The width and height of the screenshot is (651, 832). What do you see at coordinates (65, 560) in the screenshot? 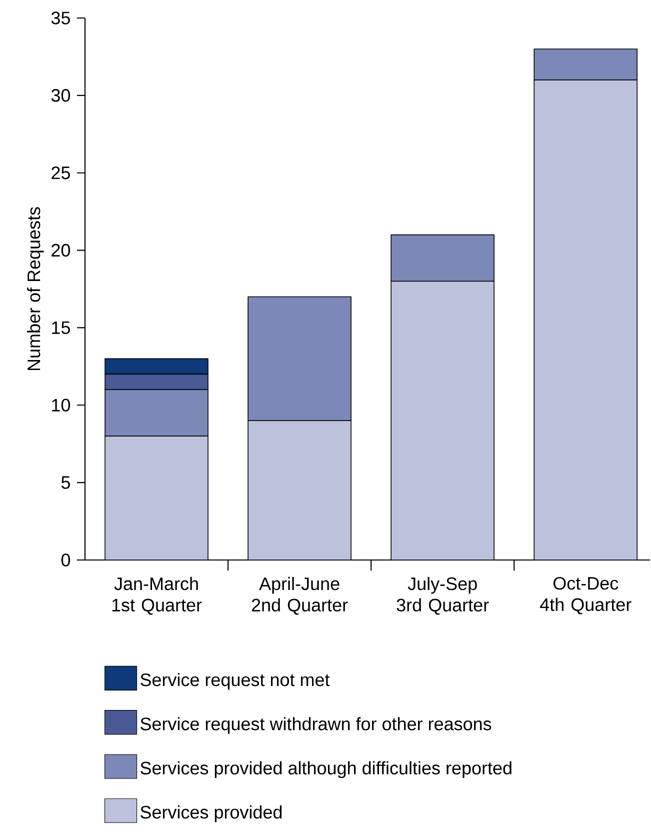
I see `y-tick-label: 0` at bounding box center [65, 560].